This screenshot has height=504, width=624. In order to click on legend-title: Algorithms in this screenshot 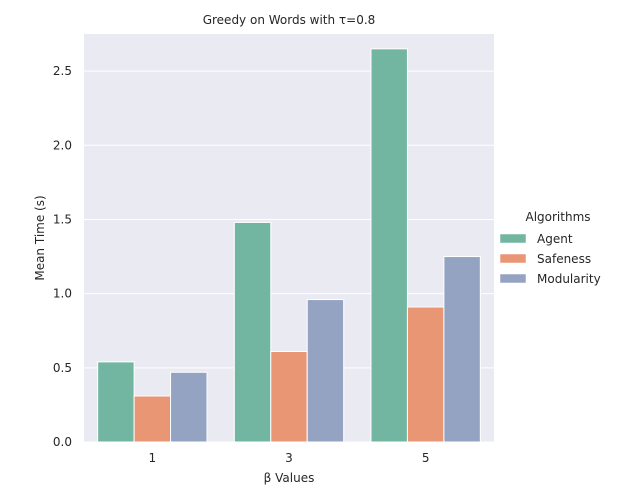, I will do `click(557, 217)`.